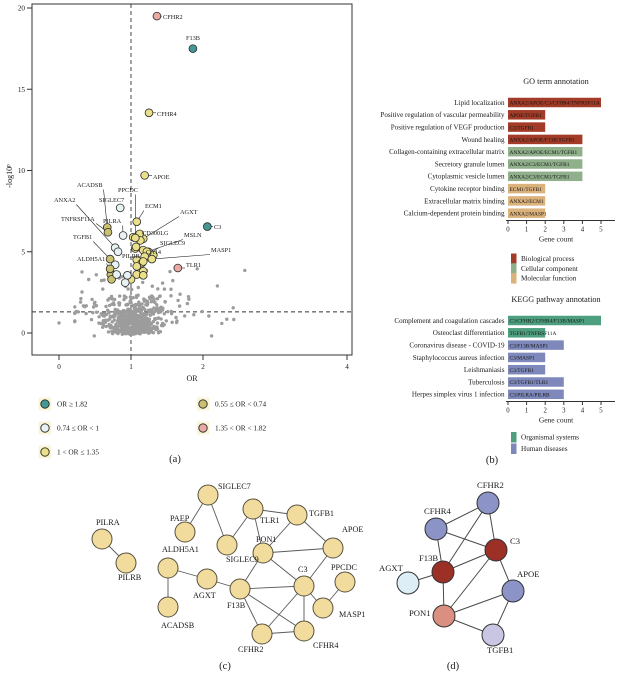 The height and width of the screenshot is (677, 628). I want to click on gene-point-CFHR4, so click(149, 113).